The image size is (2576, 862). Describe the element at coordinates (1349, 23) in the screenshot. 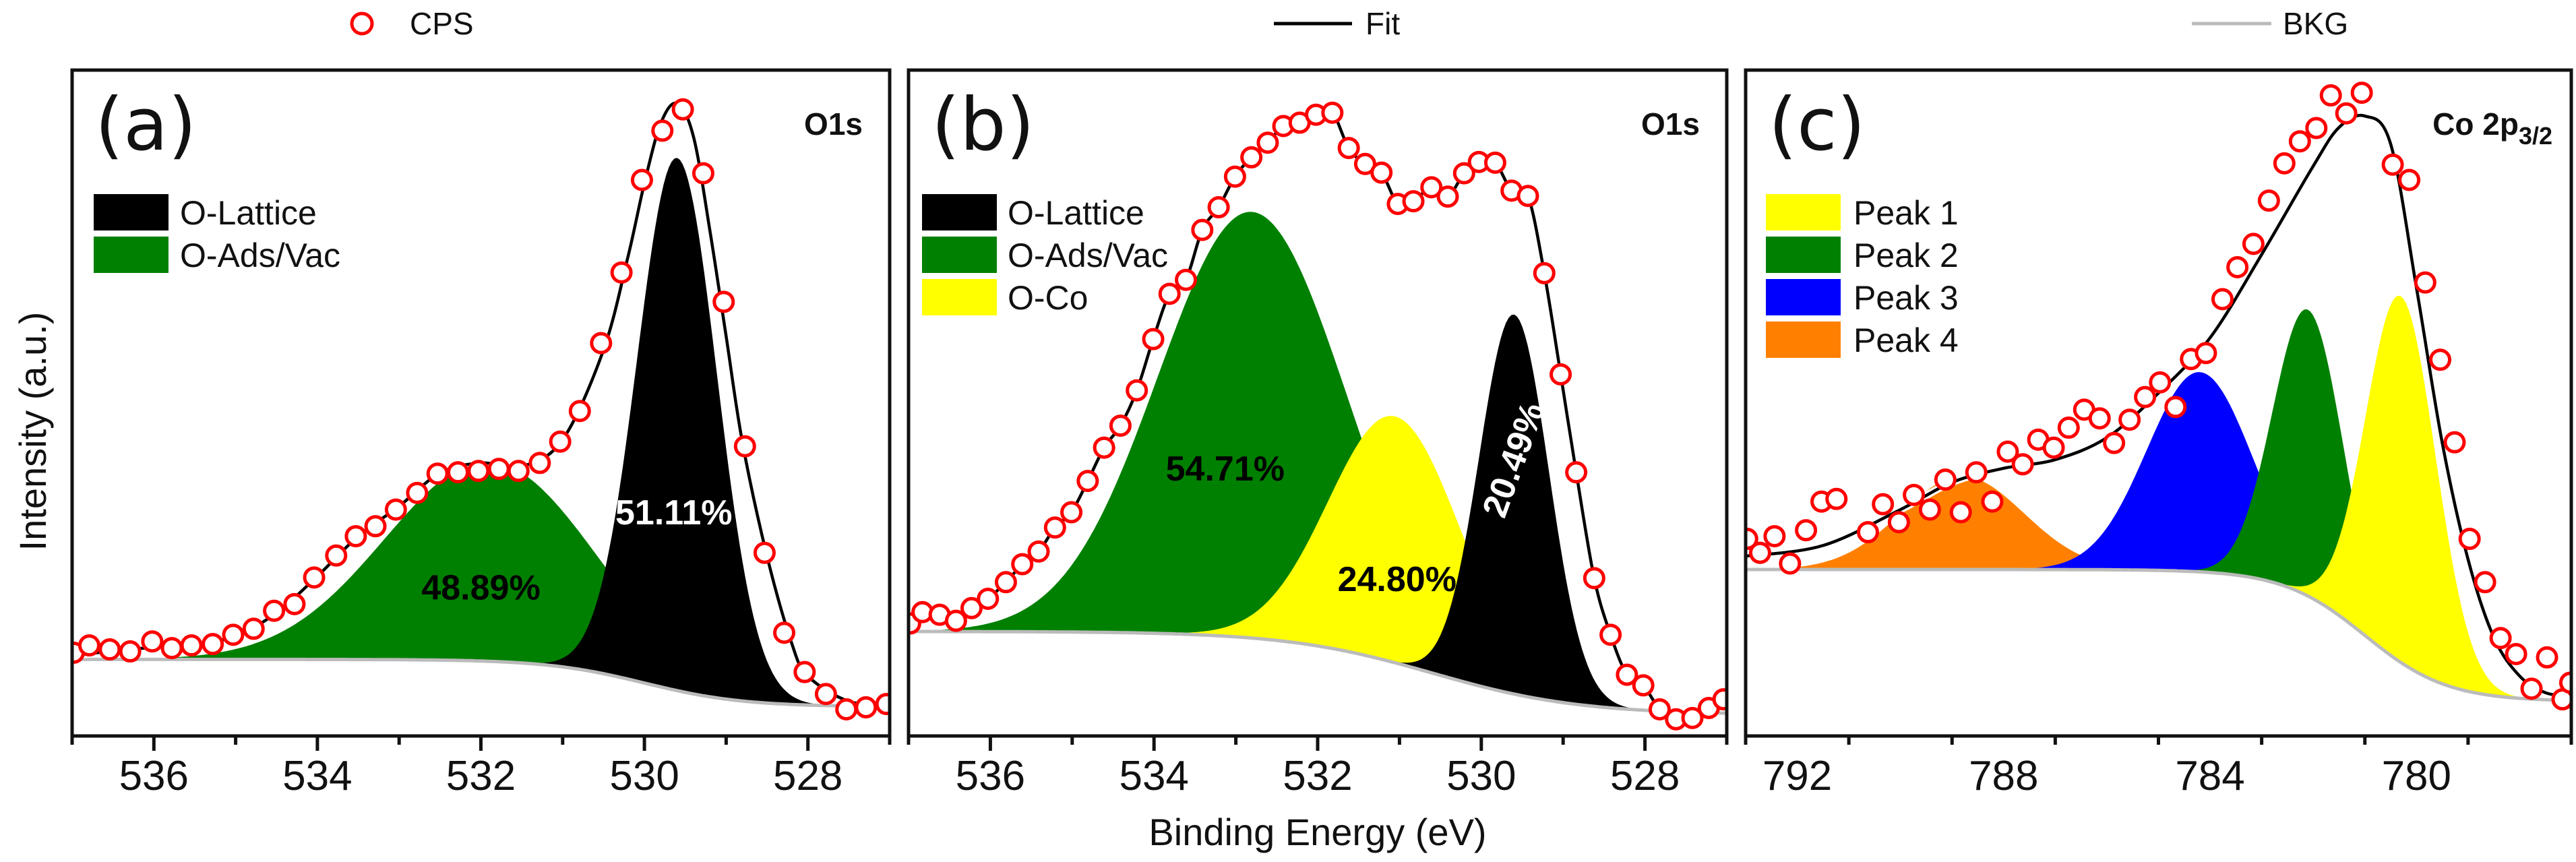

I see `top-legend: CPS Fit BKG` at that location.